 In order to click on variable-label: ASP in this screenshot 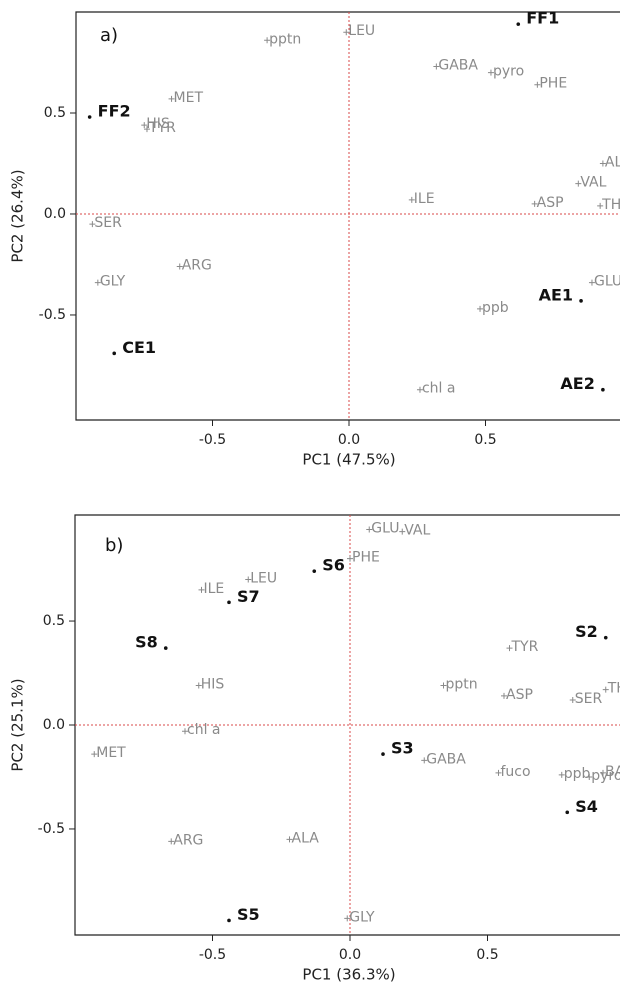, I will do `click(519, 695)`.